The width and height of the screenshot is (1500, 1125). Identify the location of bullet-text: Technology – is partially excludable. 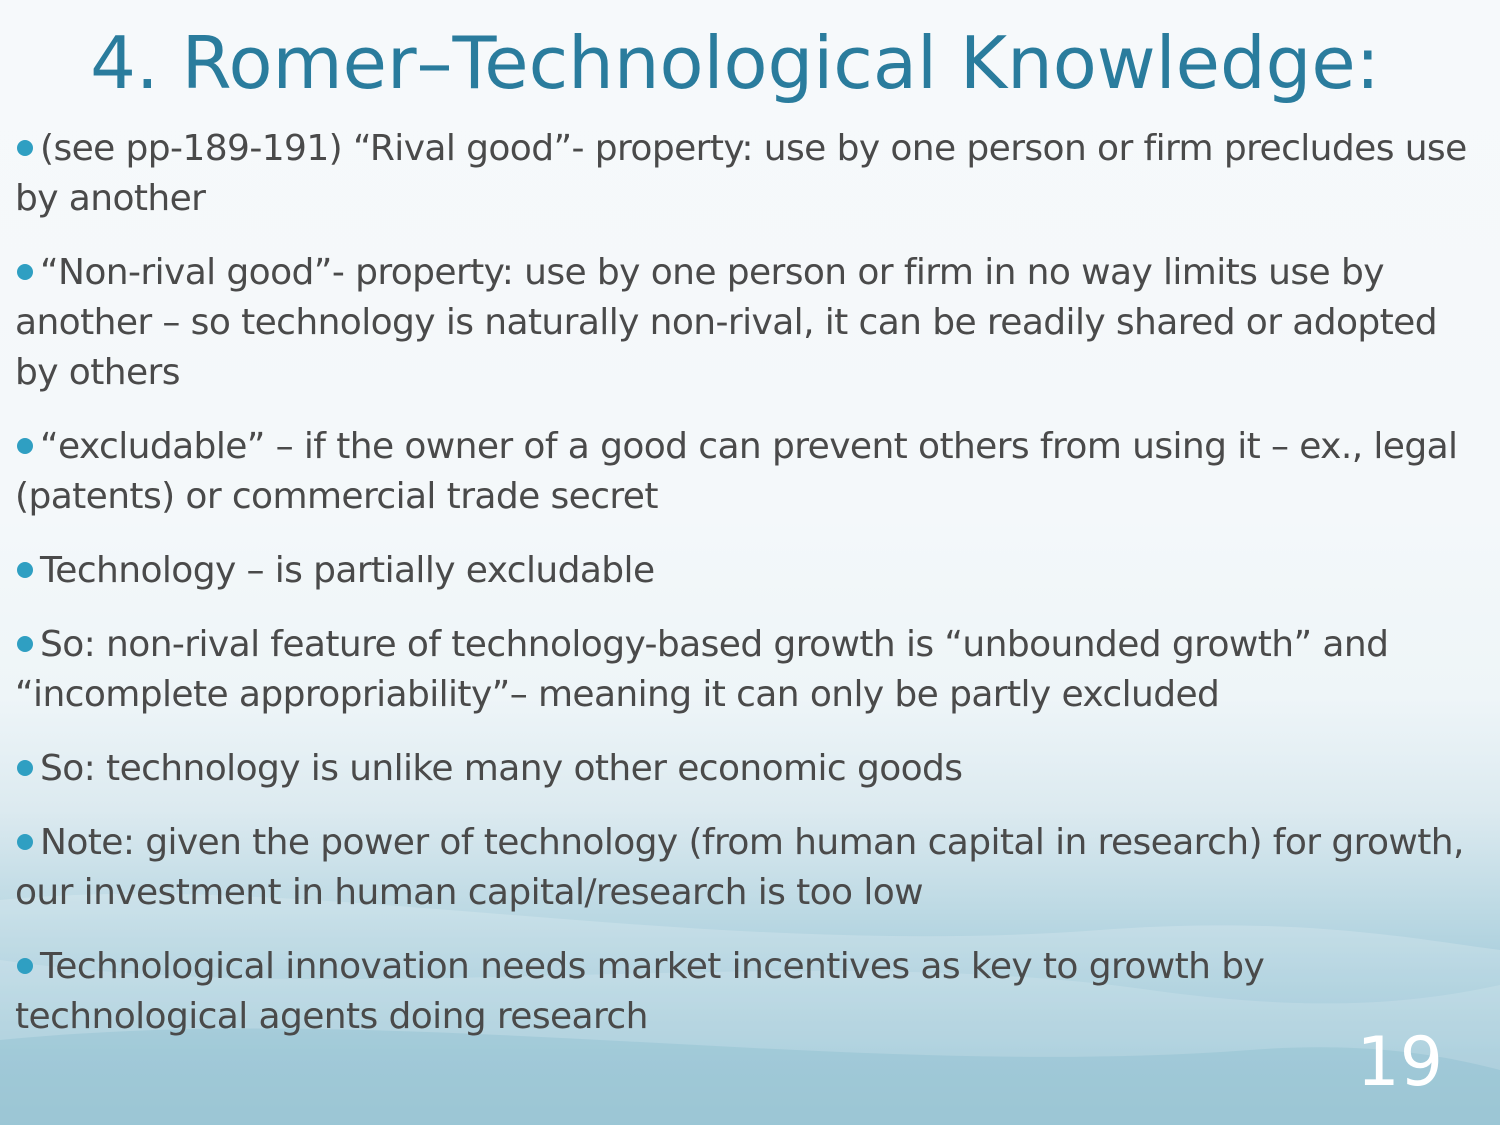
(347, 570).